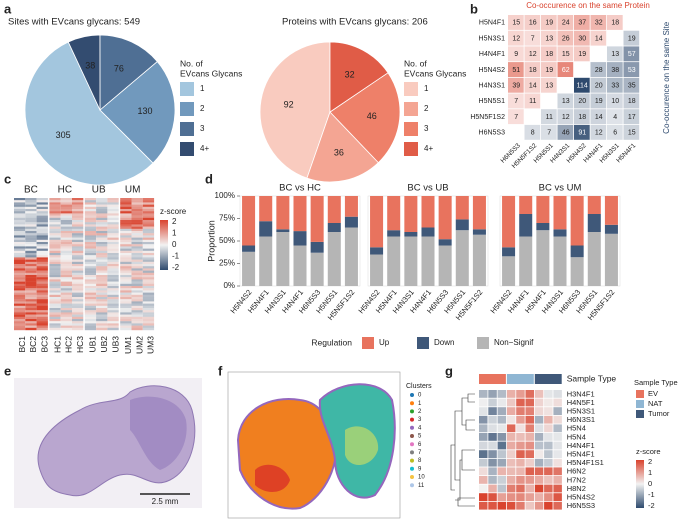  Describe the element at coordinates (225, 195) in the screenshot. I see `y-tick-label: 100%` at that location.